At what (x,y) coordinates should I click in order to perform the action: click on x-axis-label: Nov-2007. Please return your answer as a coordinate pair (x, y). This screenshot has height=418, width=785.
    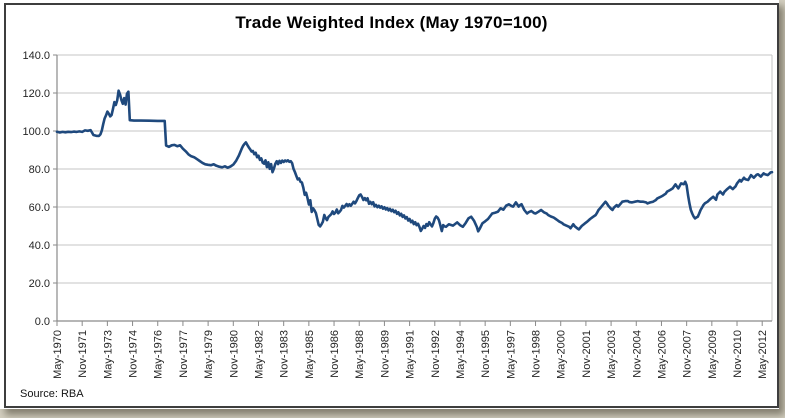
    Looking at the image, I should click on (688, 354).